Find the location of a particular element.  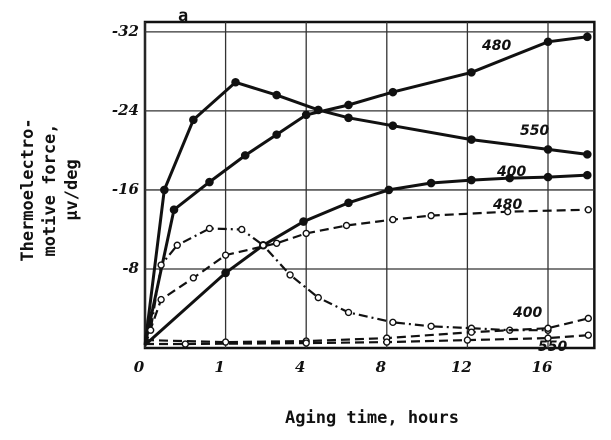

panel-label: a is located at coordinates (183, 16).